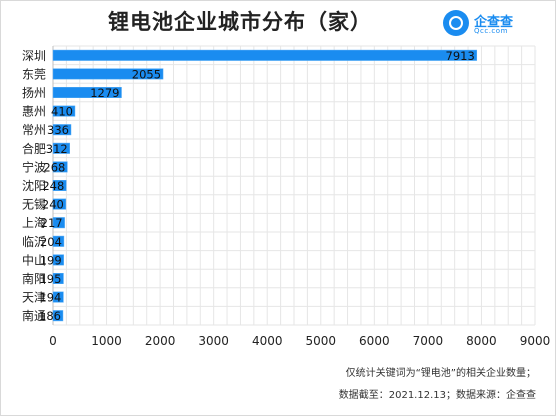 The height and width of the screenshot is (416, 556). I want to click on brand-logo: 企查查 Qcc.com, so click(493, 25).